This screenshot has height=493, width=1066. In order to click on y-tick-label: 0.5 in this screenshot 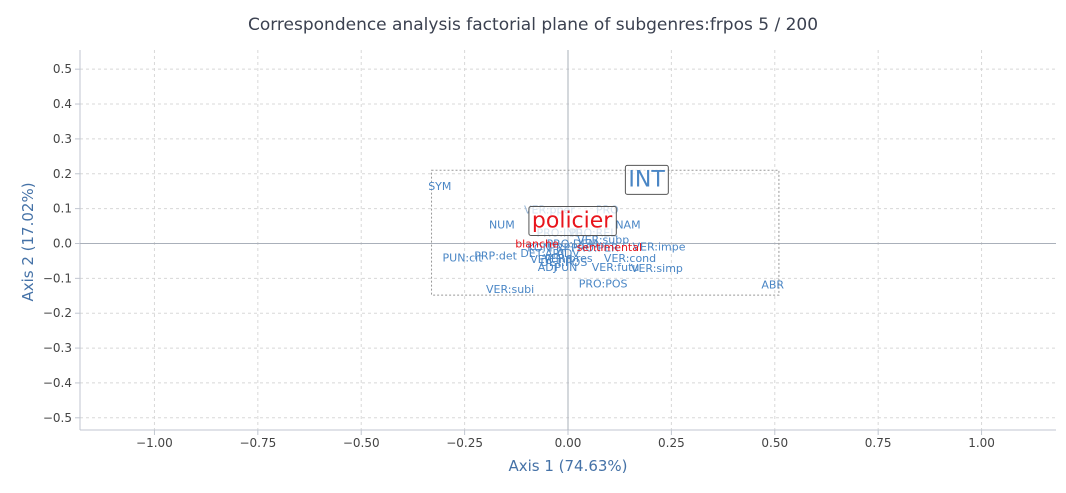, I will do `click(62, 69)`.